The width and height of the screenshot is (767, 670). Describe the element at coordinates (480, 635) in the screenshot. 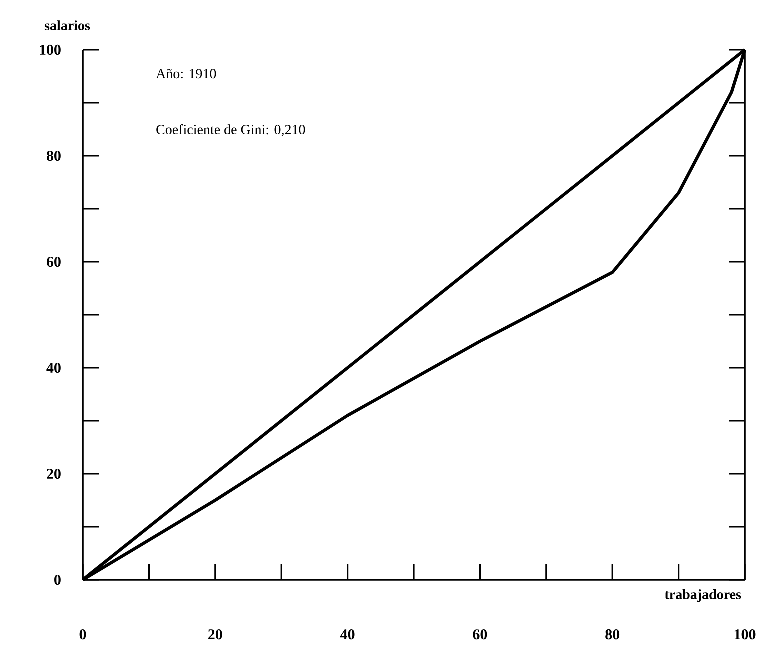

I see `x-tick-label: 60` at that location.